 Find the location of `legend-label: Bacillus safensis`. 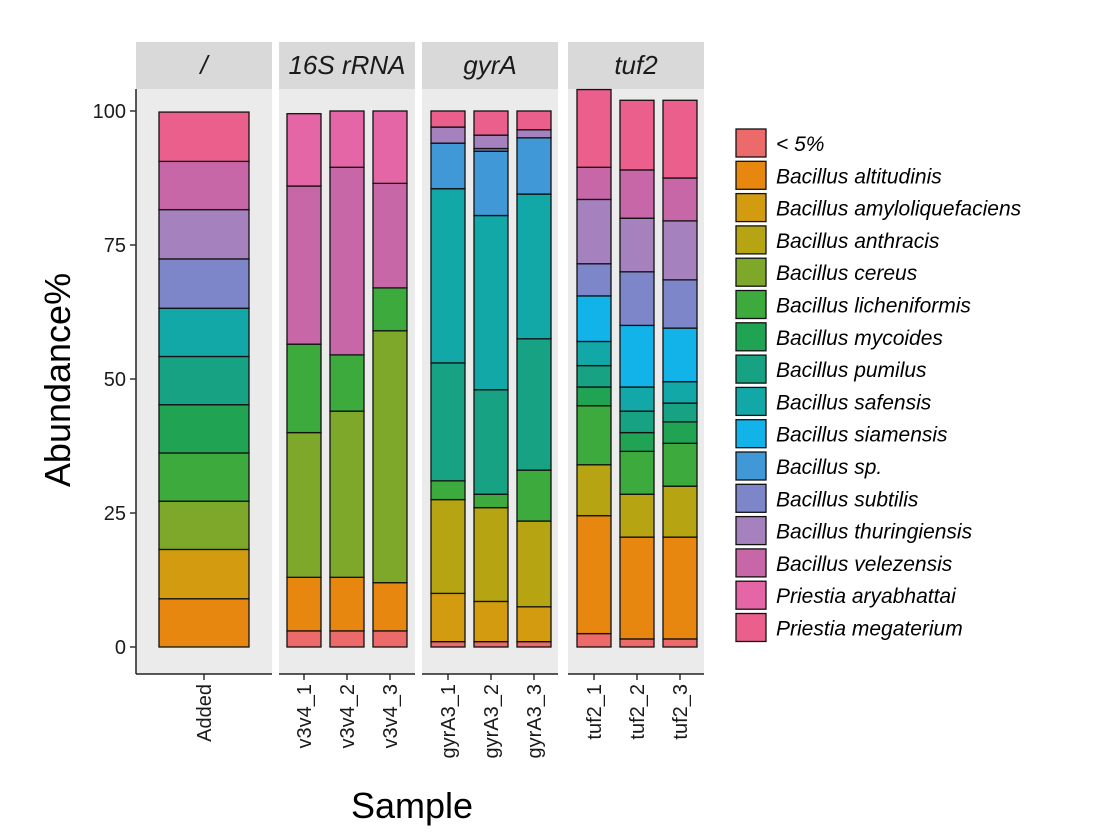

legend-label: Bacillus safensis is located at coordinates (854, 402).